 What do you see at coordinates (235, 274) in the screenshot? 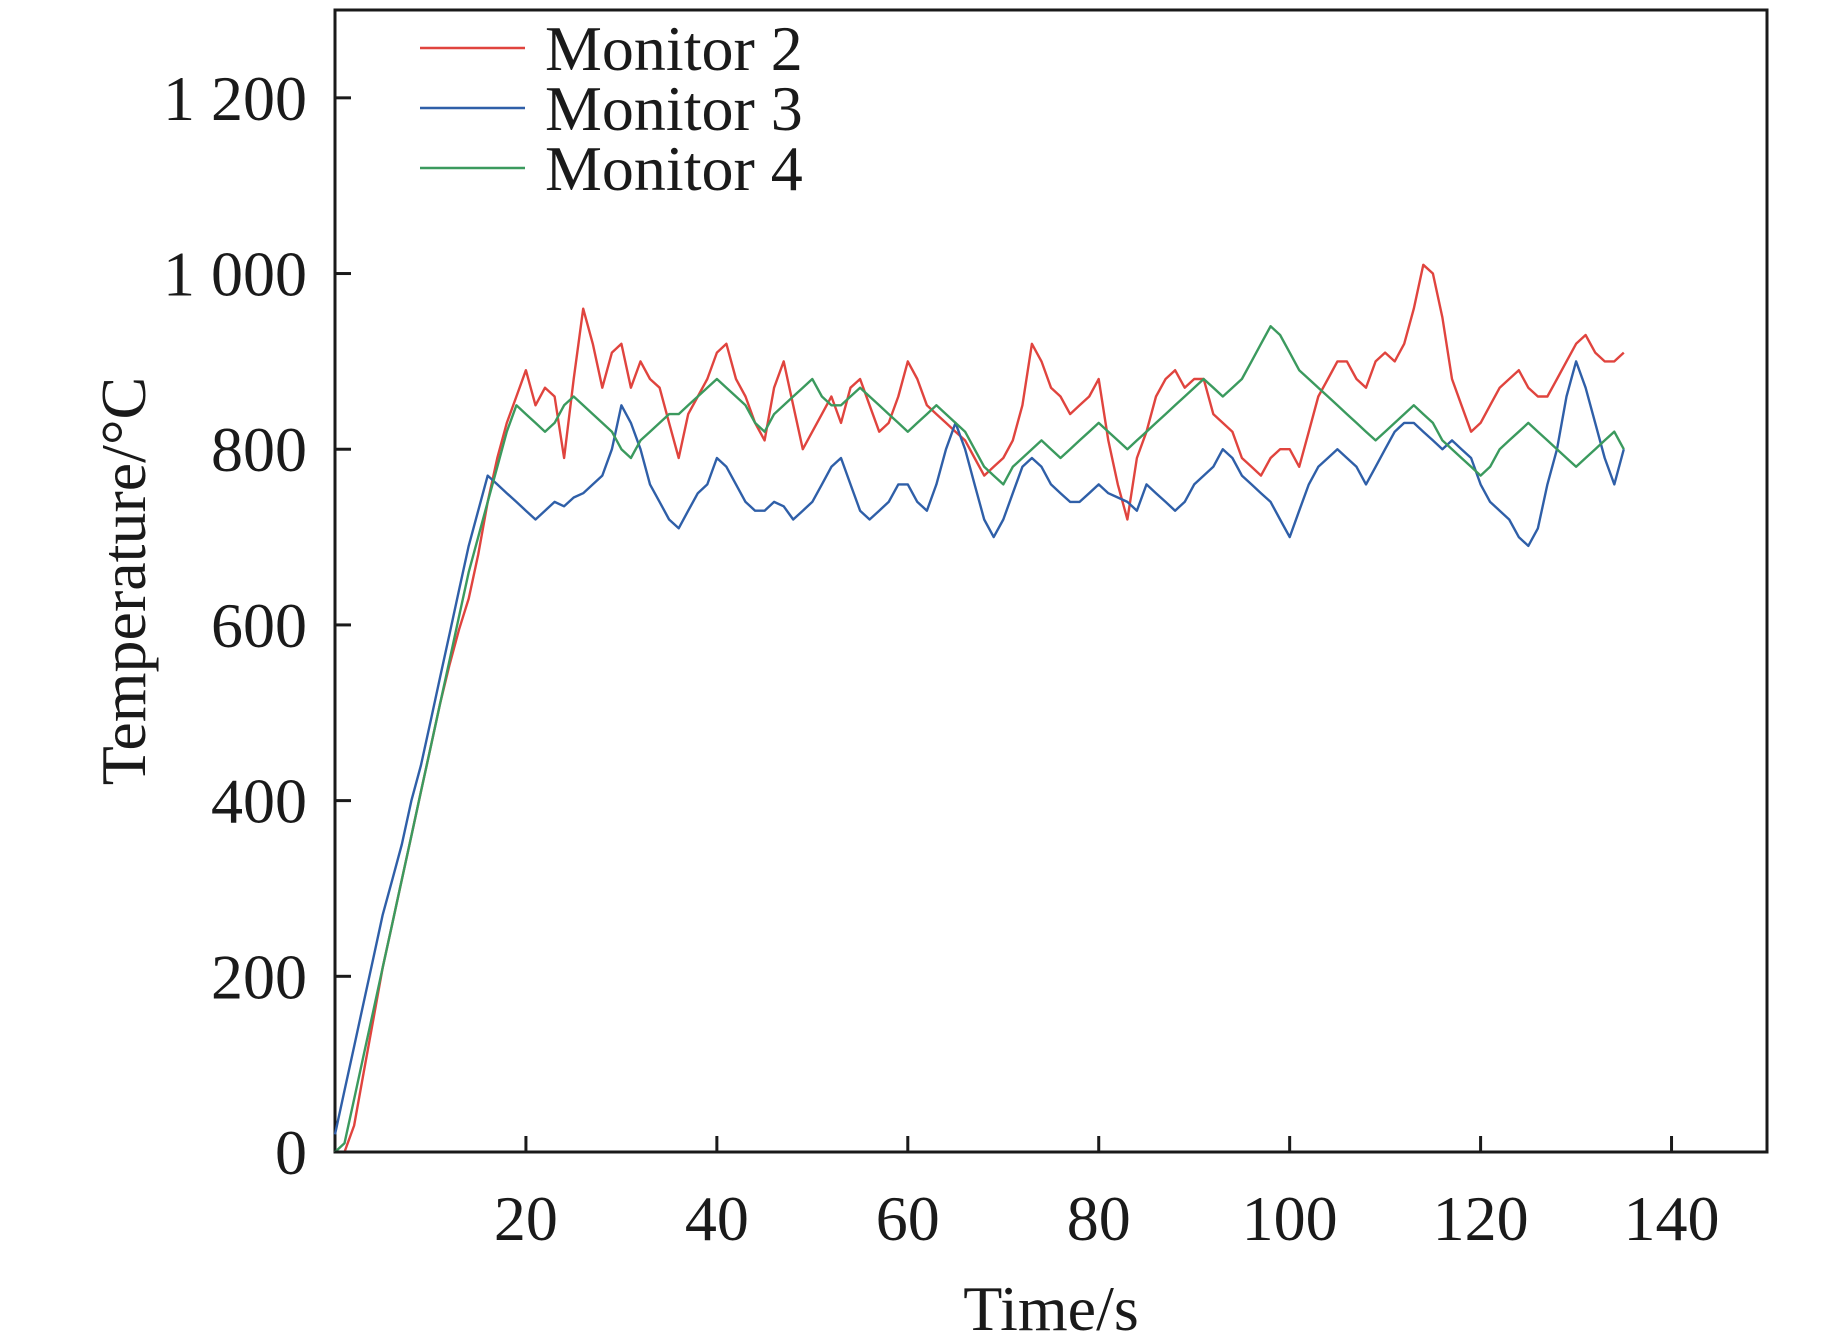
I see `y-tick-label: 1 000` at bounding box center [235, 274].